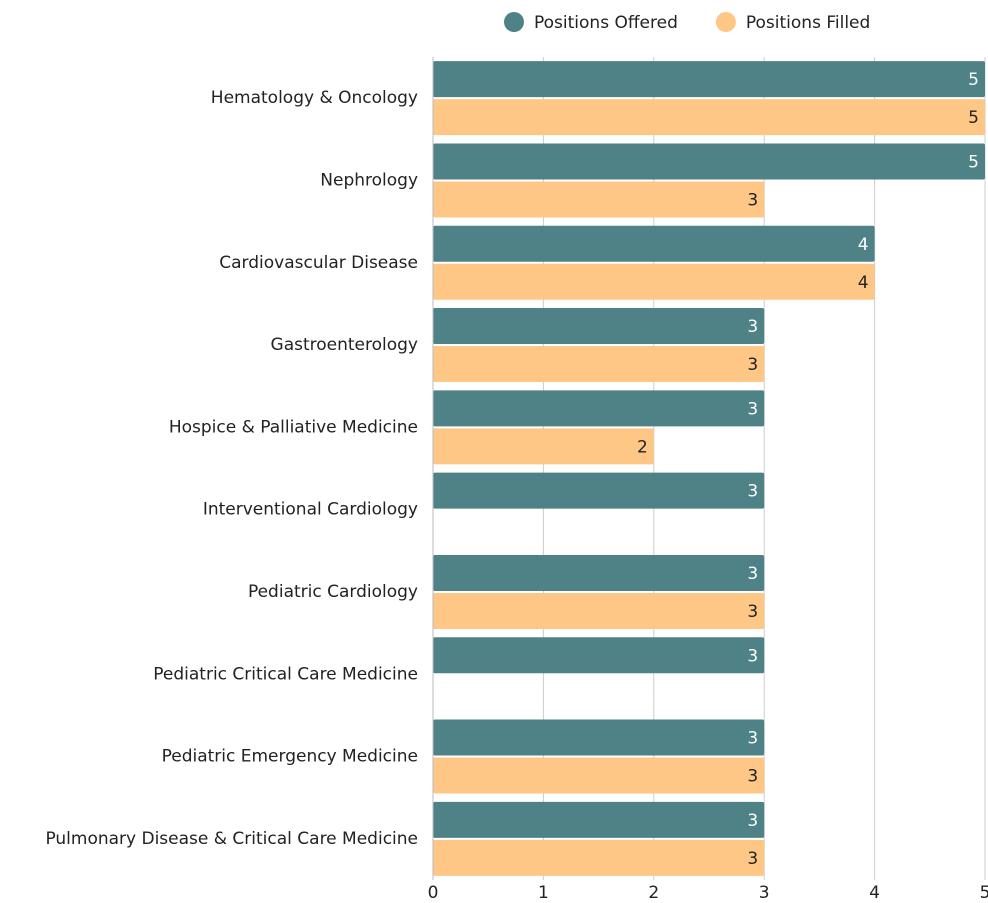 The image size is (988, 903). What do you see at coordinates (369, 180) in the screenshot?
I see `y-tick-label: Nephrology` at bounding box center [369, 180].